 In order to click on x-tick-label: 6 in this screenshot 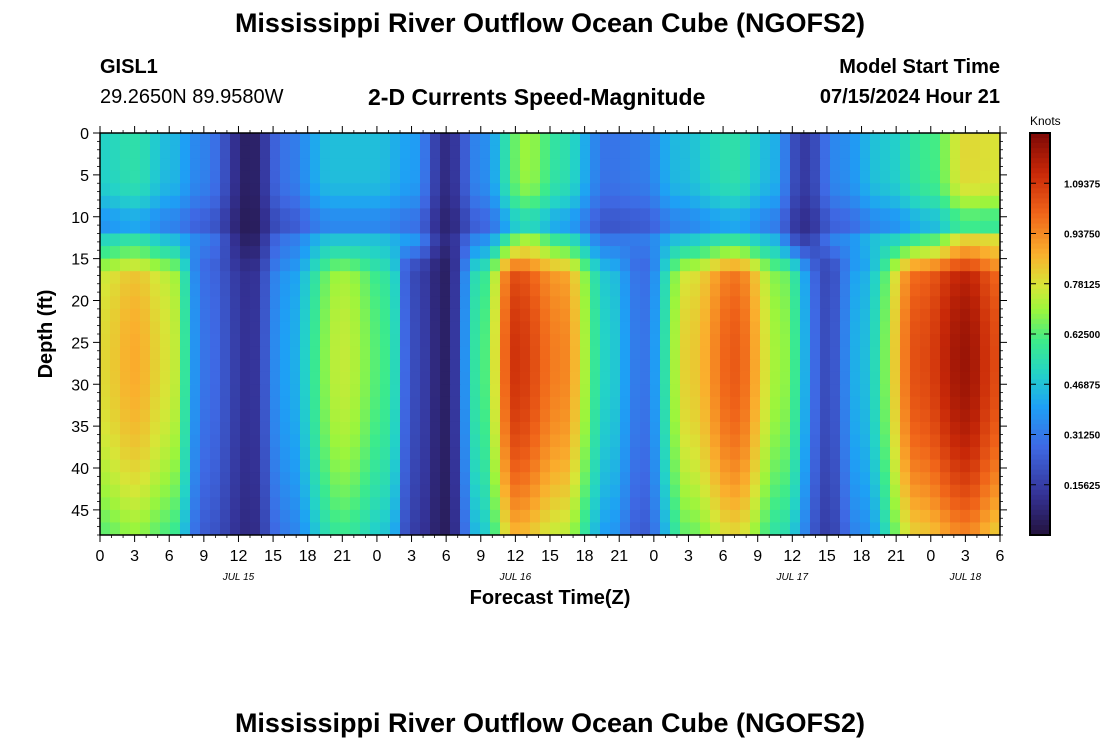, I will do `click(169, 556)`.